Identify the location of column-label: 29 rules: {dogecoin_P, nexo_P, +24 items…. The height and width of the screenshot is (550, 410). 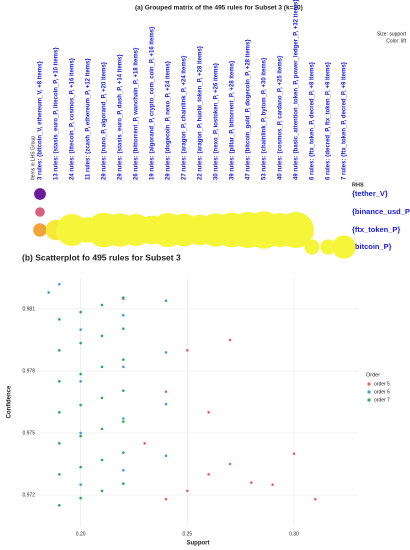
(169, 120).